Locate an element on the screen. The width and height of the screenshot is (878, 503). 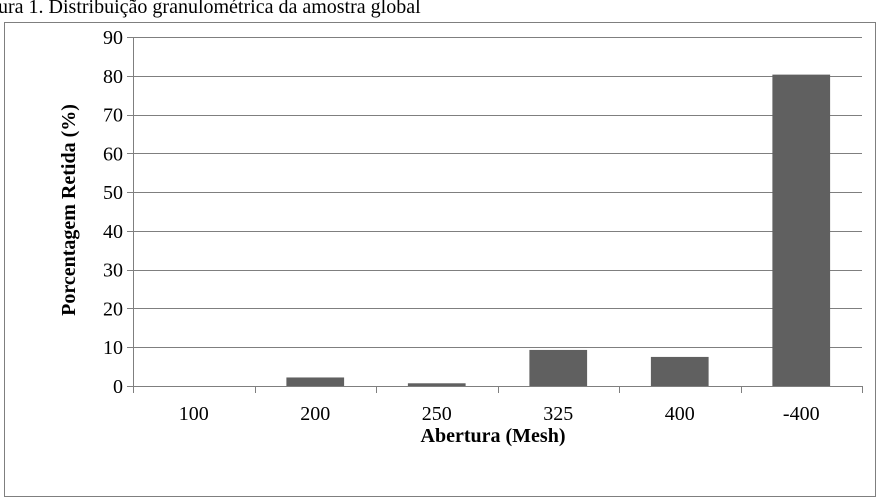
y-tick-label-60: 60 is located at coordinates (113, 154).